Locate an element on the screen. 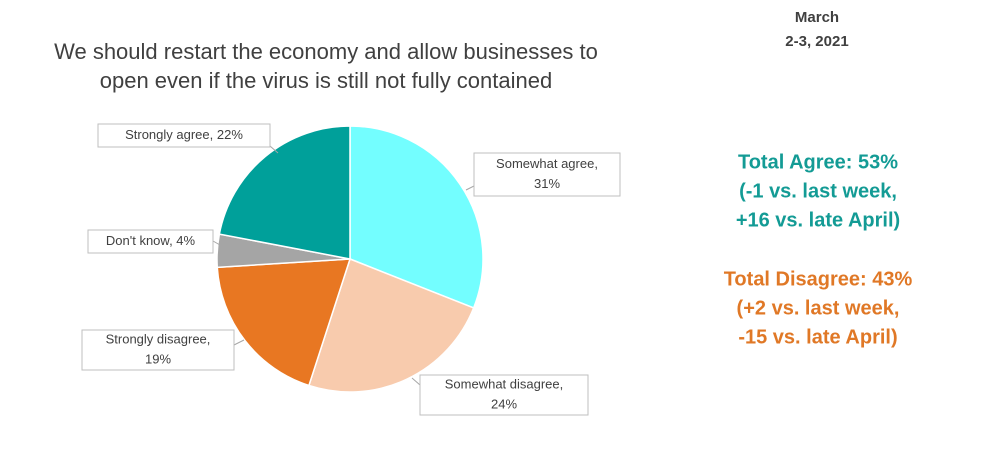 The height and width of the screenshot is (452, 996). data-label: Strongly agree, 22% is located at coordinates (184, 134).